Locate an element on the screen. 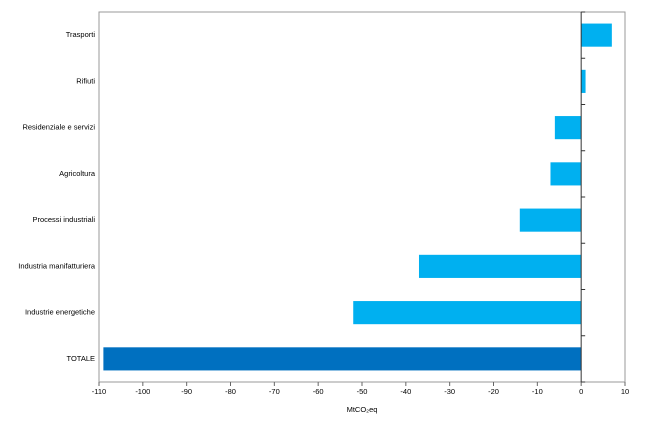 The height and width of the screenshot is (427, 650). y-tick-label: Residenziale e servizi is located at coordinates (58, 127).